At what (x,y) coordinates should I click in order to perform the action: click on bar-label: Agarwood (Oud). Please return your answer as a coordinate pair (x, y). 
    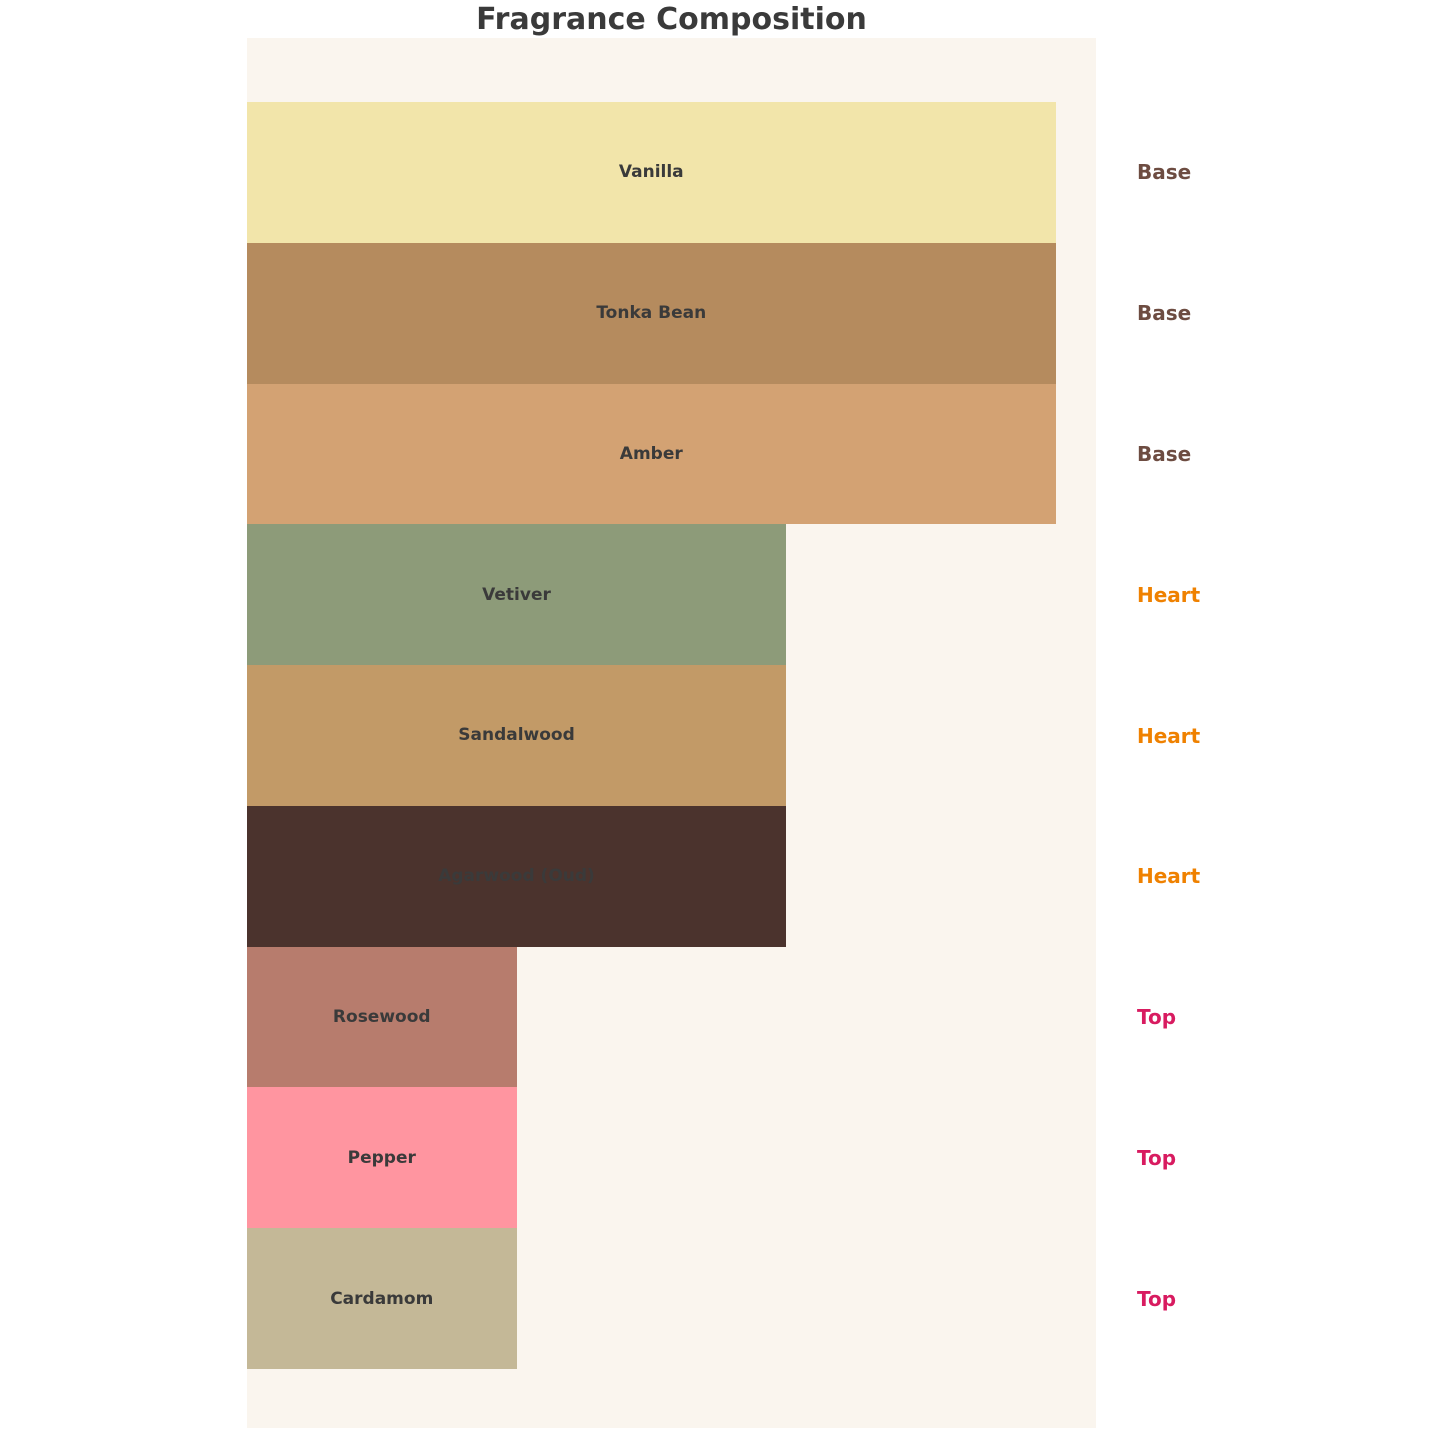
    Looking at the image, I should click on (516, 876).